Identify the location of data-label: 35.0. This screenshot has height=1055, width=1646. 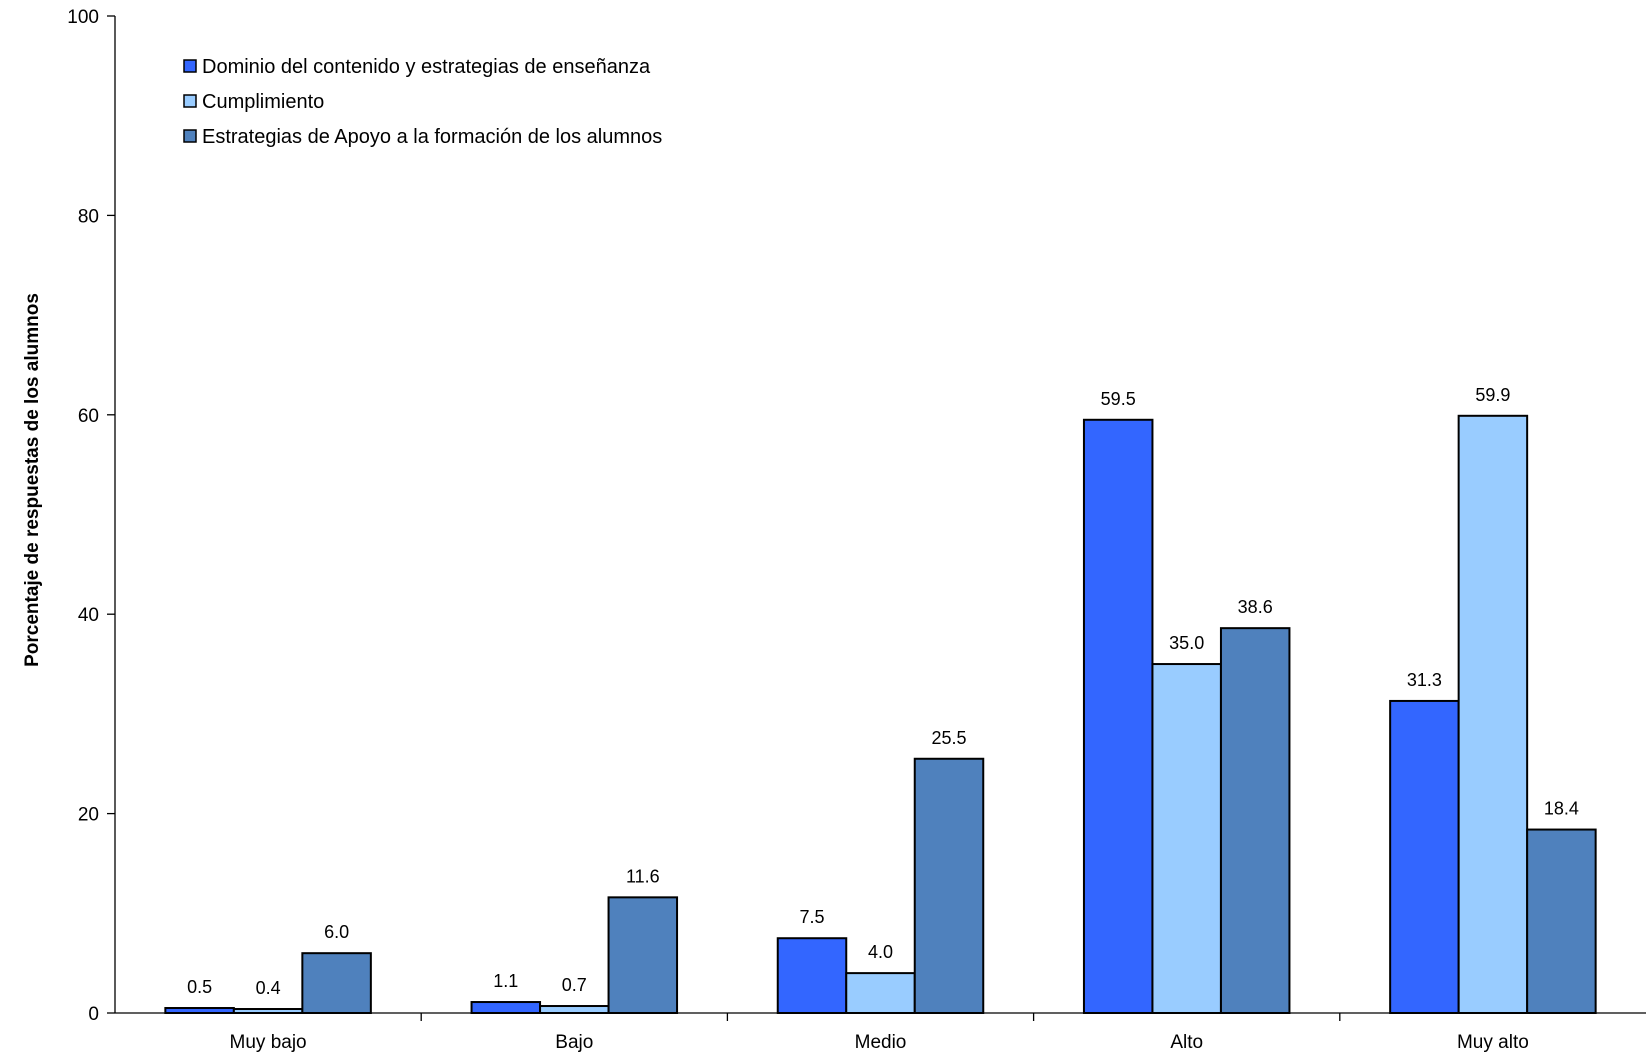
(1186, 643).